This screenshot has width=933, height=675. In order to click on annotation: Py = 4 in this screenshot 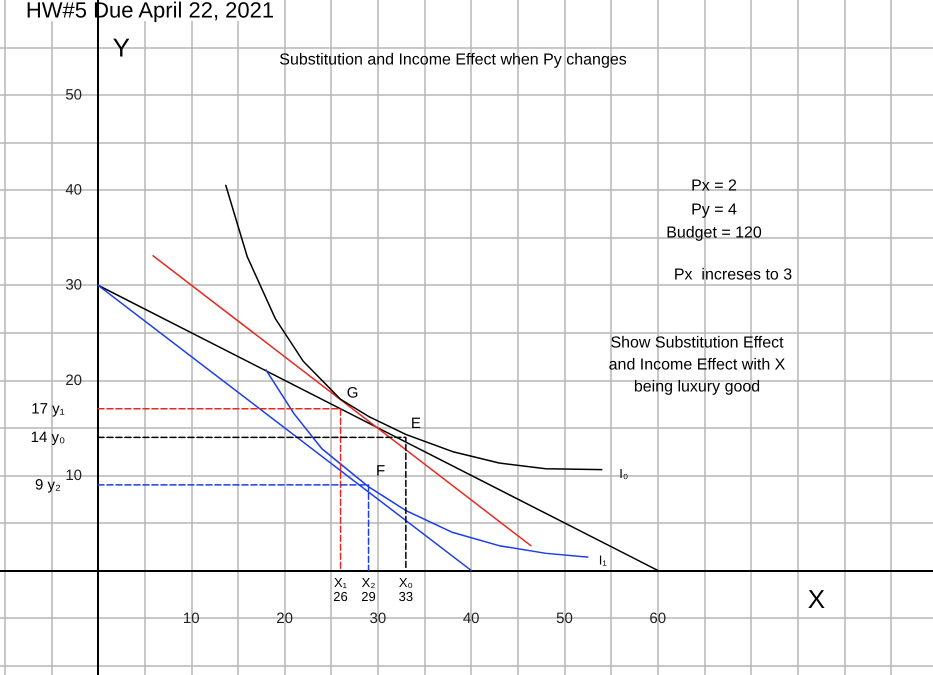, I will do `click(714, 210)`.